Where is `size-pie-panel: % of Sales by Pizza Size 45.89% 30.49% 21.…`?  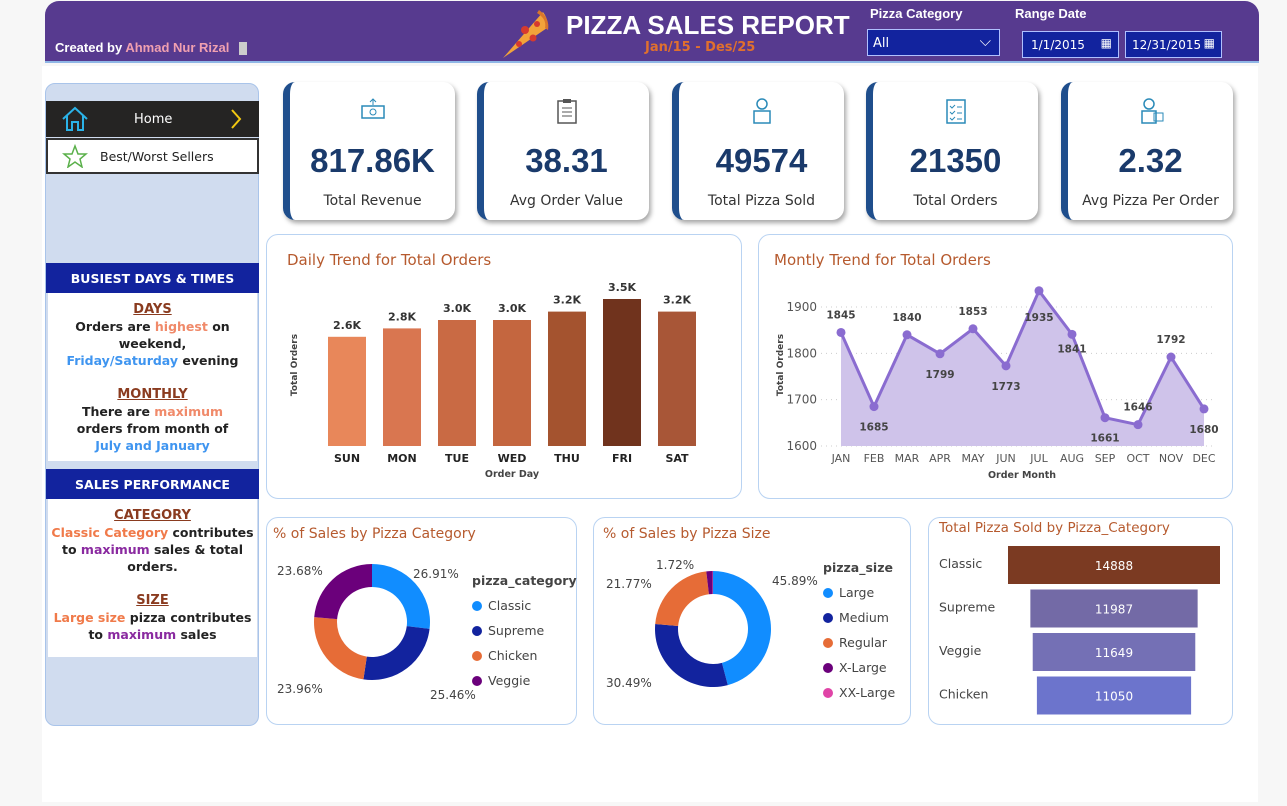 size-pie-panel: % of Sales by Pizza Size 45.89% 30.49% 21.… is located at coordinates (752, 621).